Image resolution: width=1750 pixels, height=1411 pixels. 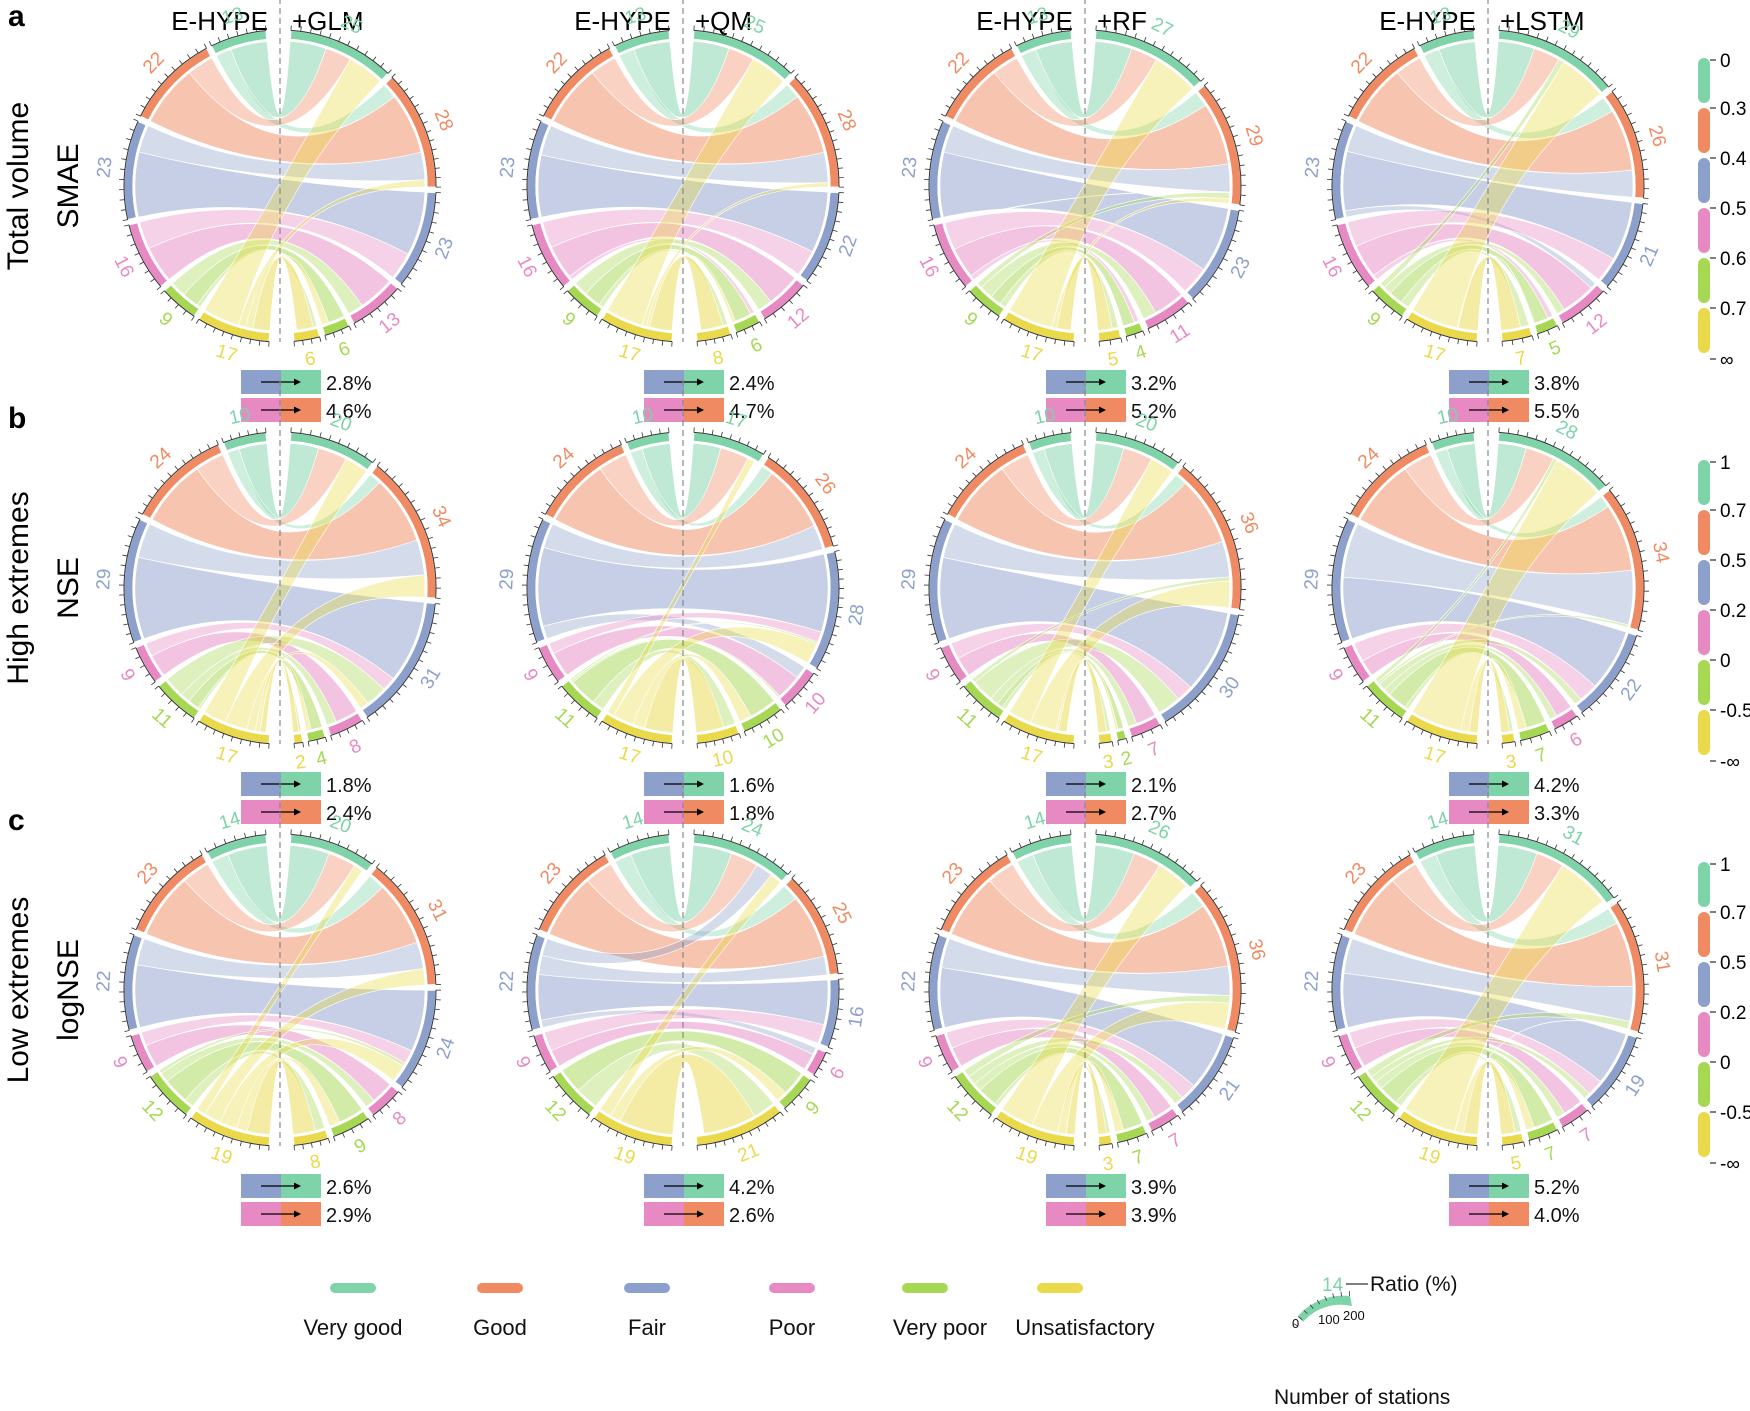 I want to click on ratio-value: 4.7%, so click(x=752, y=412).